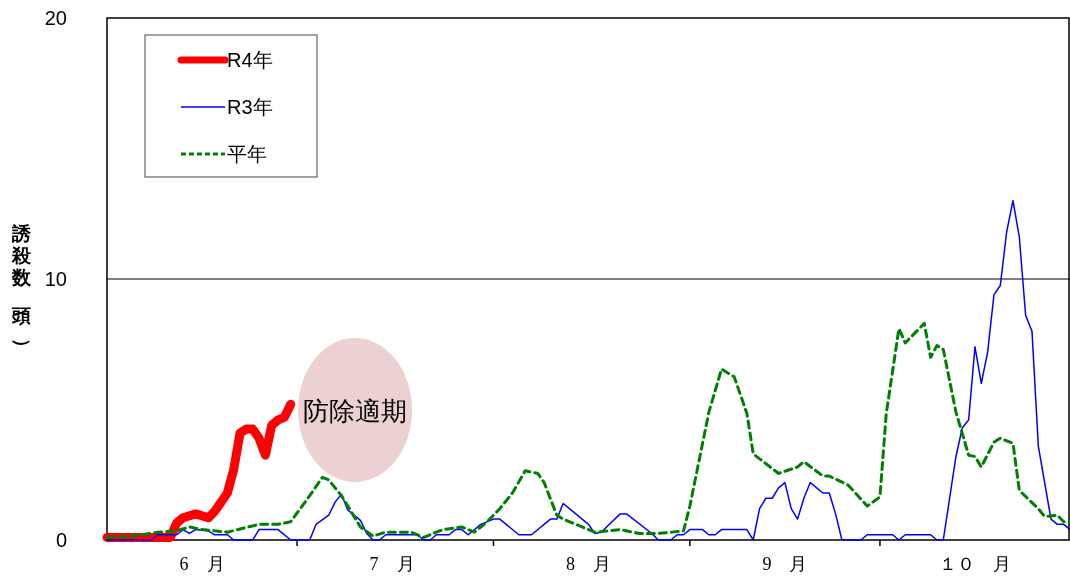 The height and width of the screenshot is (581, 1070). Describe the element at coordinates (61, 540) in the screenshot. I see `y-tick-label: 0` at that location.